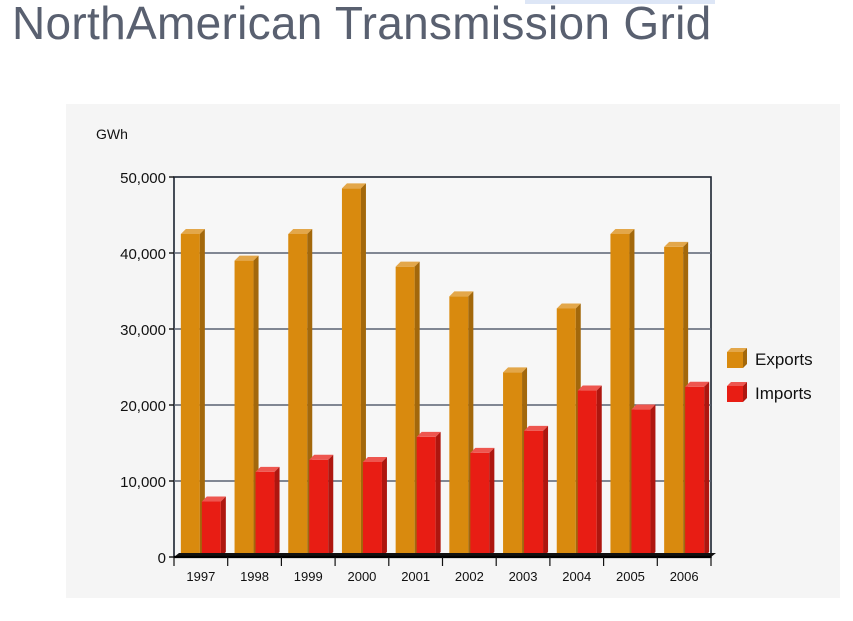 The width and height of the screenshot is (853, 621). What do you see at coordinates (620, 395) in the screenshot?
I see `bar-exports-2005` at bounding box center [620, 395].